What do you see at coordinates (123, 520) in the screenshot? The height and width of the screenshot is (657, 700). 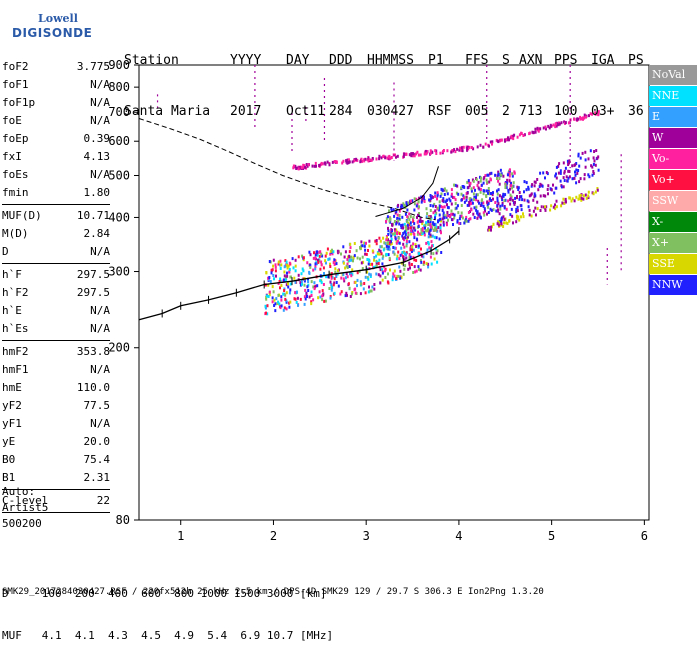 I see `y-tick-label: 80` at bounding box center [123, 520].